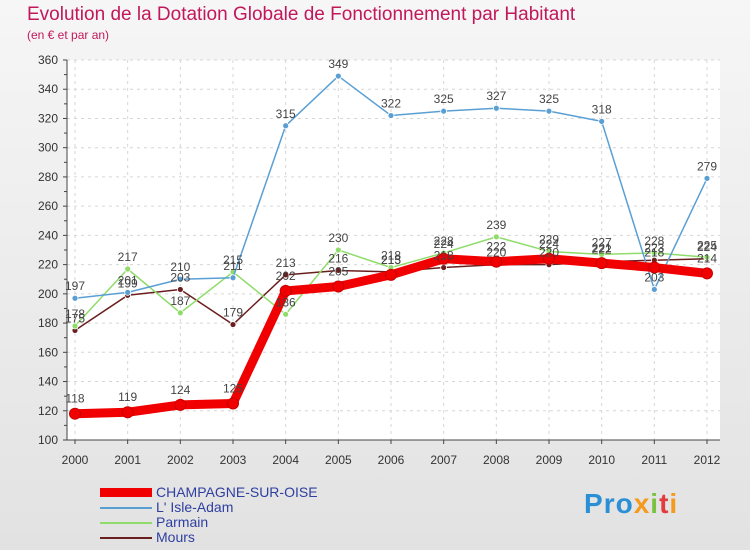 The width and height of the screenshot is (750, 550). What do you see at coordinates (391, 104) in the screenshot?
I see `data-label: 322` at bounding box center [391, 104].